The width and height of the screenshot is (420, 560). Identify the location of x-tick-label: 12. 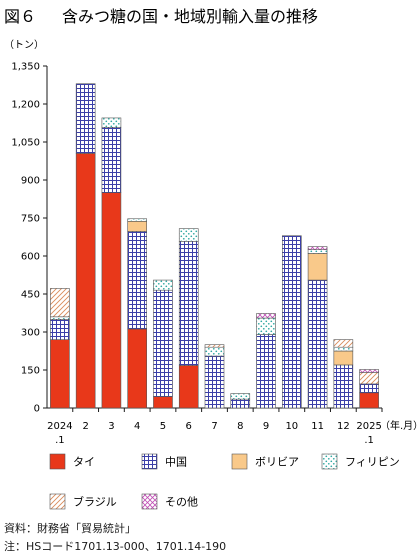
(343, 426).